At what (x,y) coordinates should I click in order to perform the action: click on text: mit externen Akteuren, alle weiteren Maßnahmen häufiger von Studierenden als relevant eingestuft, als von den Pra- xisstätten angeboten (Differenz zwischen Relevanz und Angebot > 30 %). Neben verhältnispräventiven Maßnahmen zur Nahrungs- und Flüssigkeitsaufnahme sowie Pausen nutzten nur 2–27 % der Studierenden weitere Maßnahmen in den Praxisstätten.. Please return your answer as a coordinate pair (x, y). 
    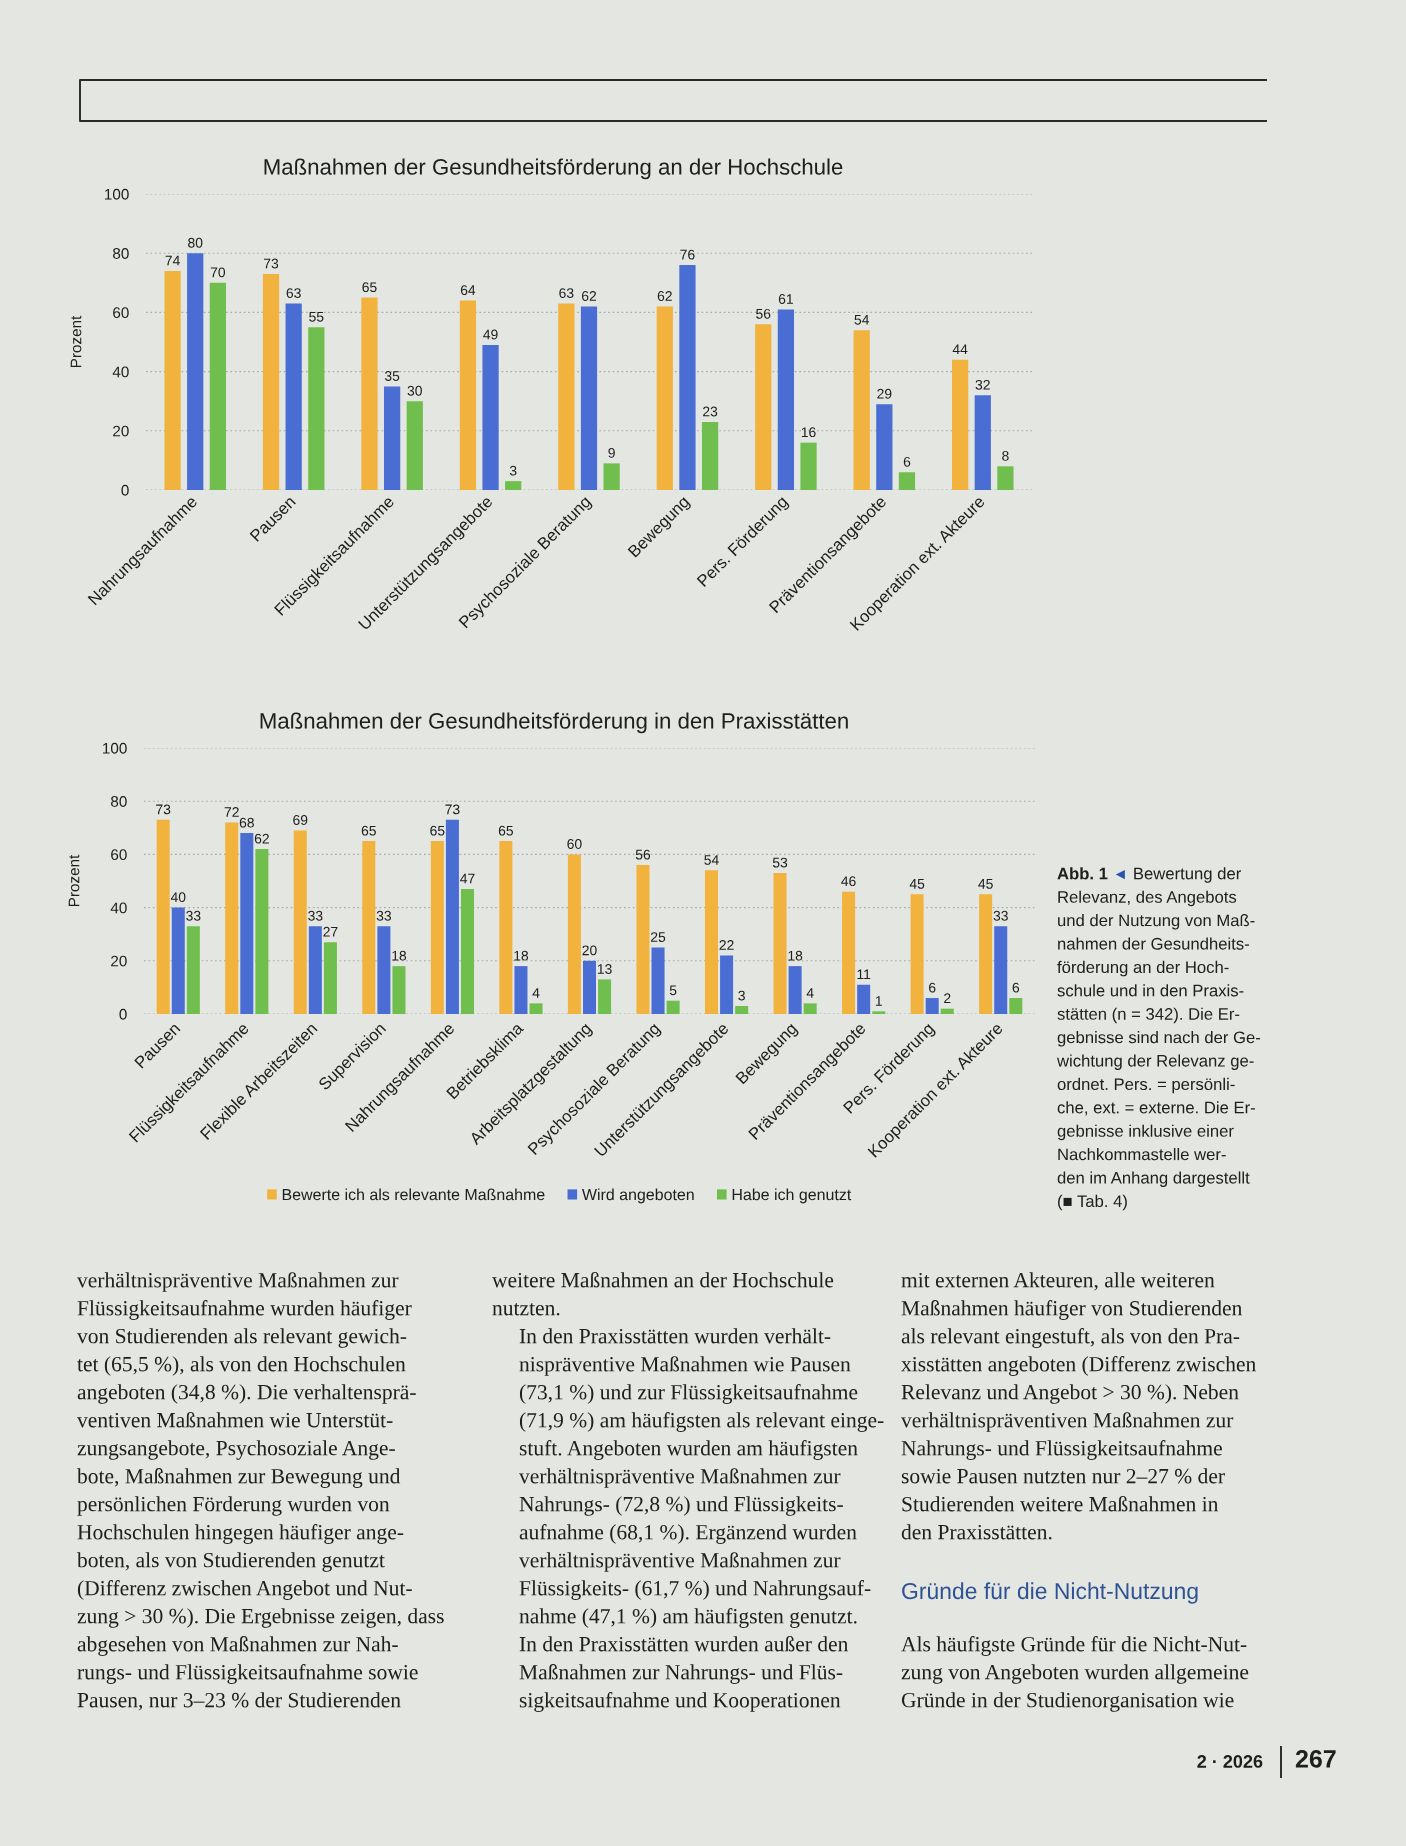
    Looking at the image, I should click on (1078, 1406).